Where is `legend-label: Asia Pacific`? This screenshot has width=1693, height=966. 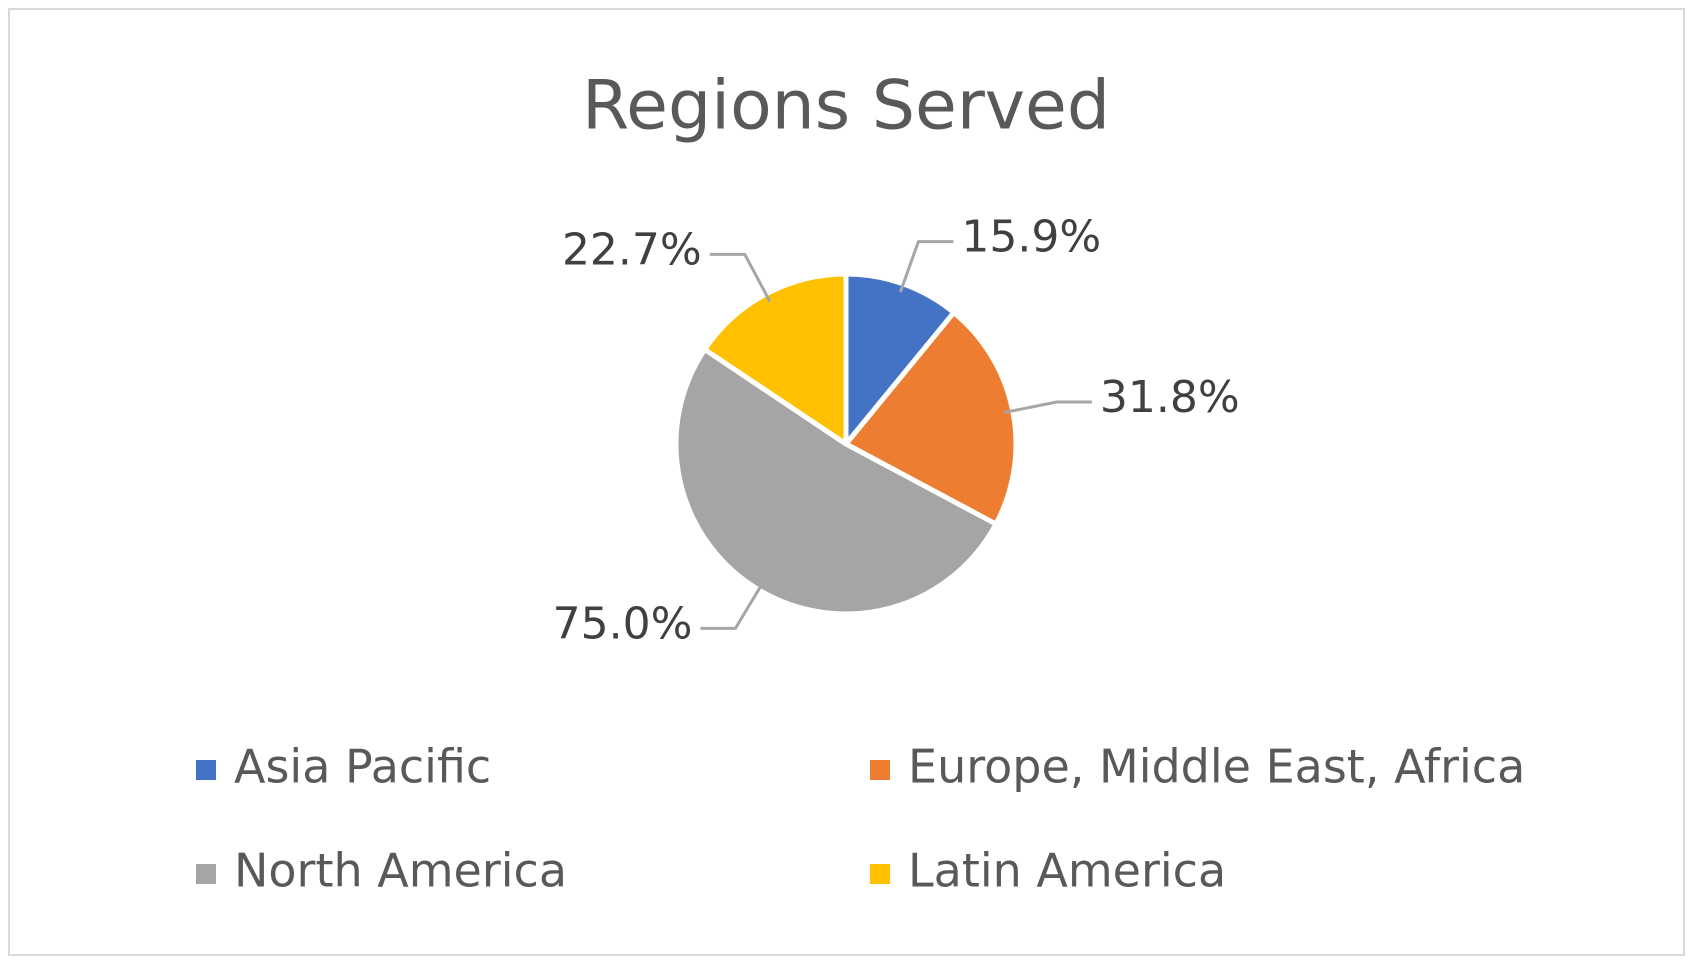
legend-label: Asia Pacific is located at coordinates (362, 767).